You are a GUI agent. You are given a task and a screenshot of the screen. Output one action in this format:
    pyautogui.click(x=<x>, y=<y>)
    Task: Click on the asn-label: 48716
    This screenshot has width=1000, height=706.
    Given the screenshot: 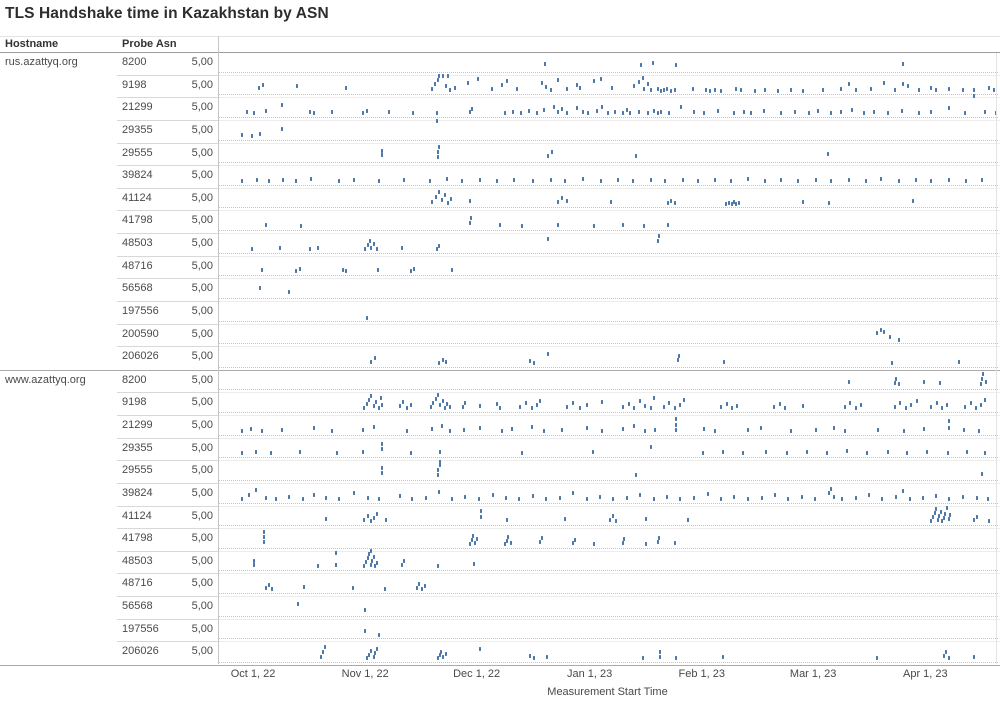 What is the action you would take?
    pyautogui.click(x=145, y=268)
    